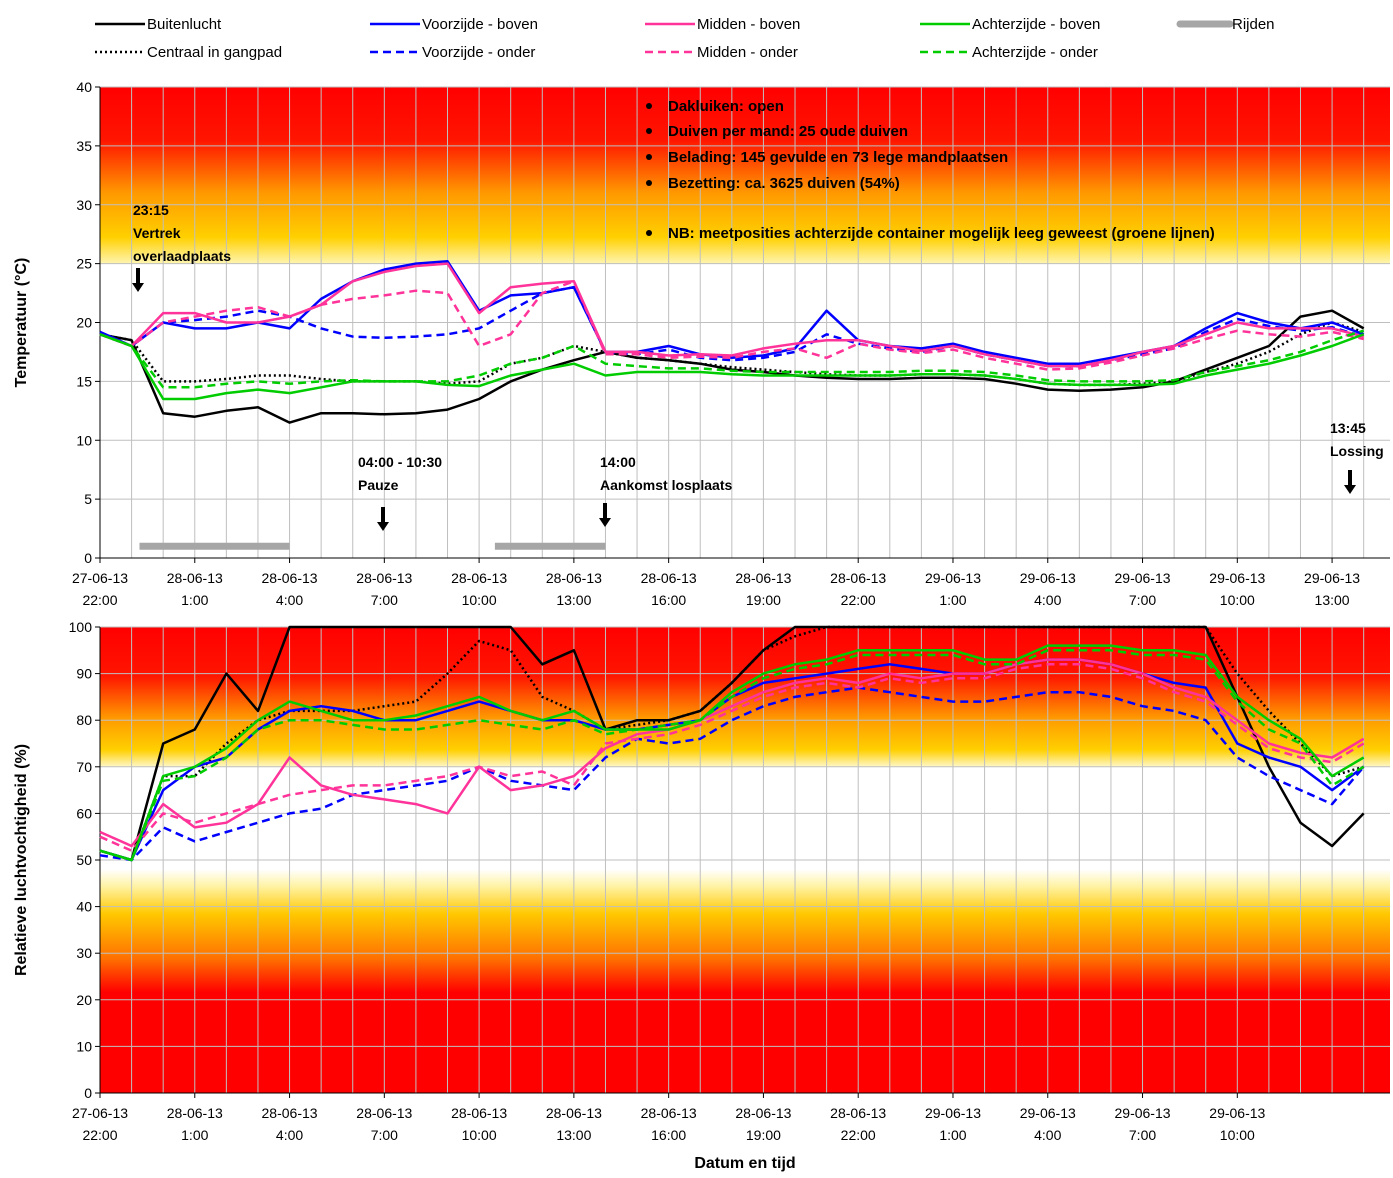  What do you see at coordinates (747, 52) in the screenshot?
I see `legend-label: Midden - onder` at bounding box center [747, 52].